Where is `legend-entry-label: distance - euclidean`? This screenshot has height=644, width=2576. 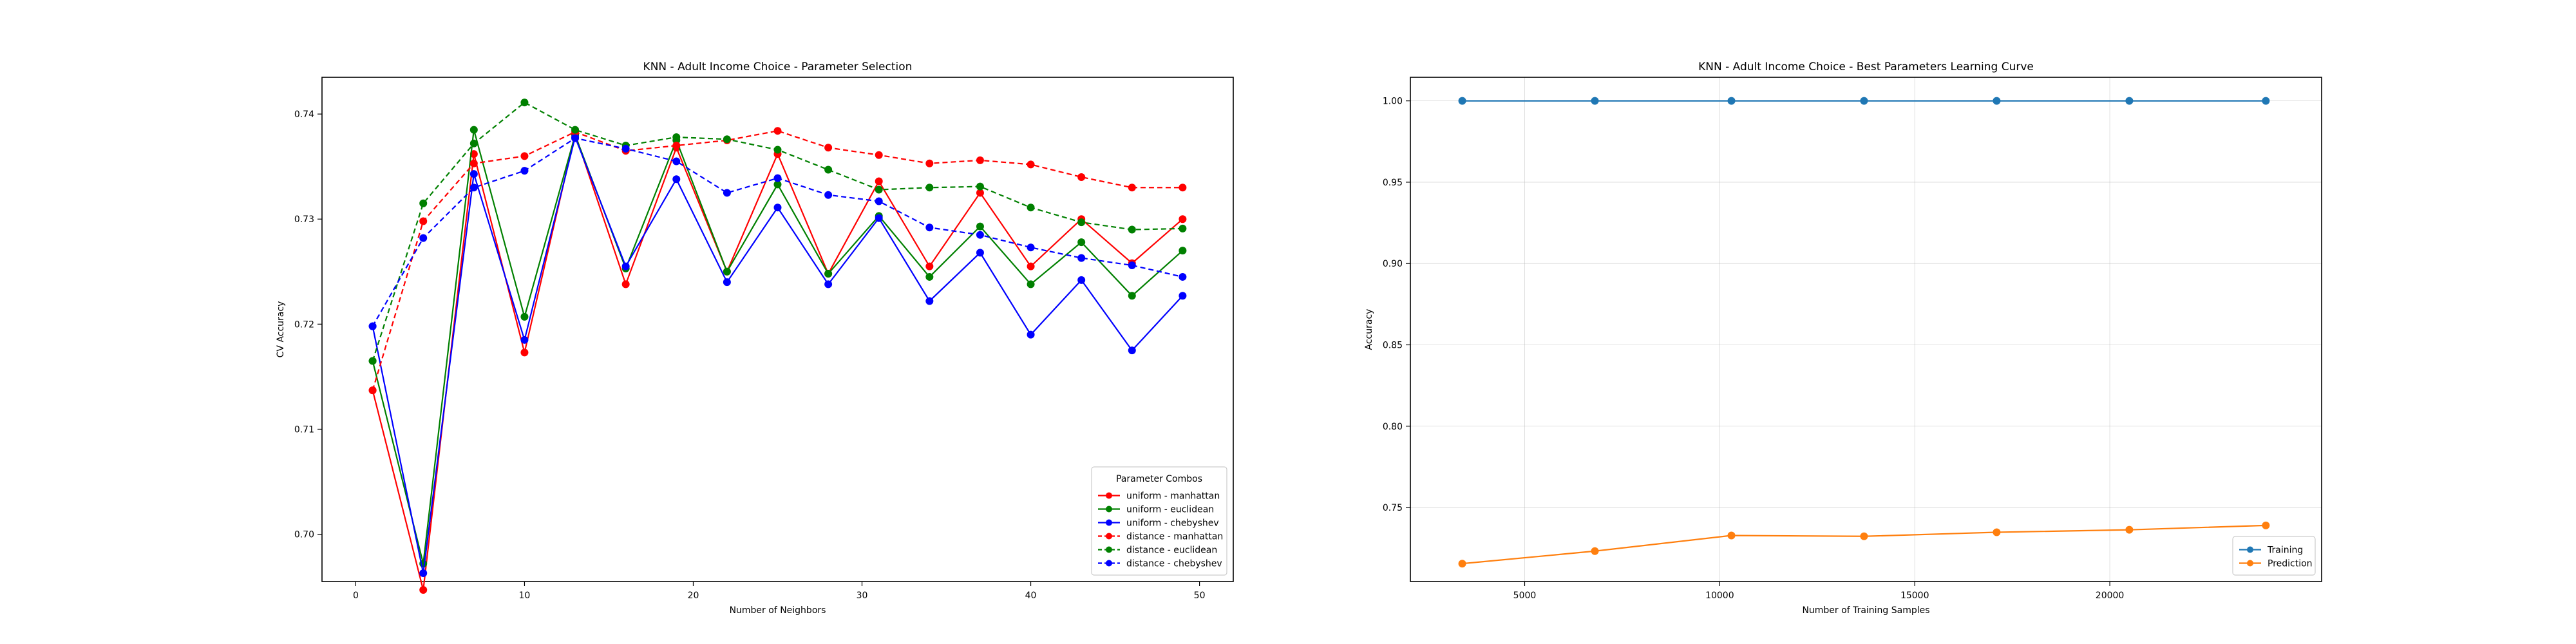
legend-entry-label: distance - euclidean is located at coordinates (1171, 550).